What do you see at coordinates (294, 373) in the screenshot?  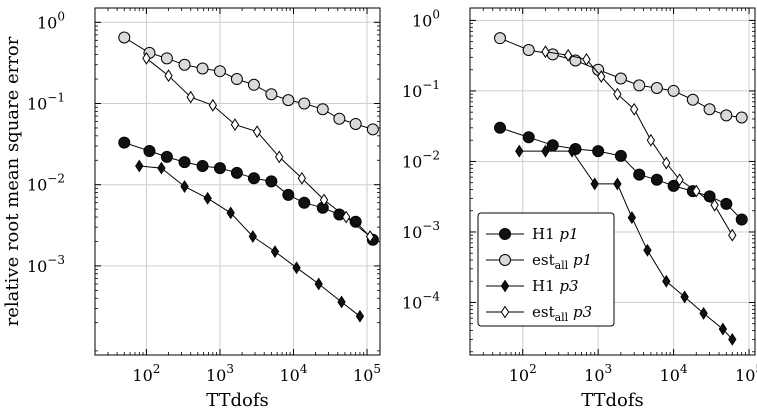 I see `x-tick-label: 10⁴` at bounding box center [294, 373].